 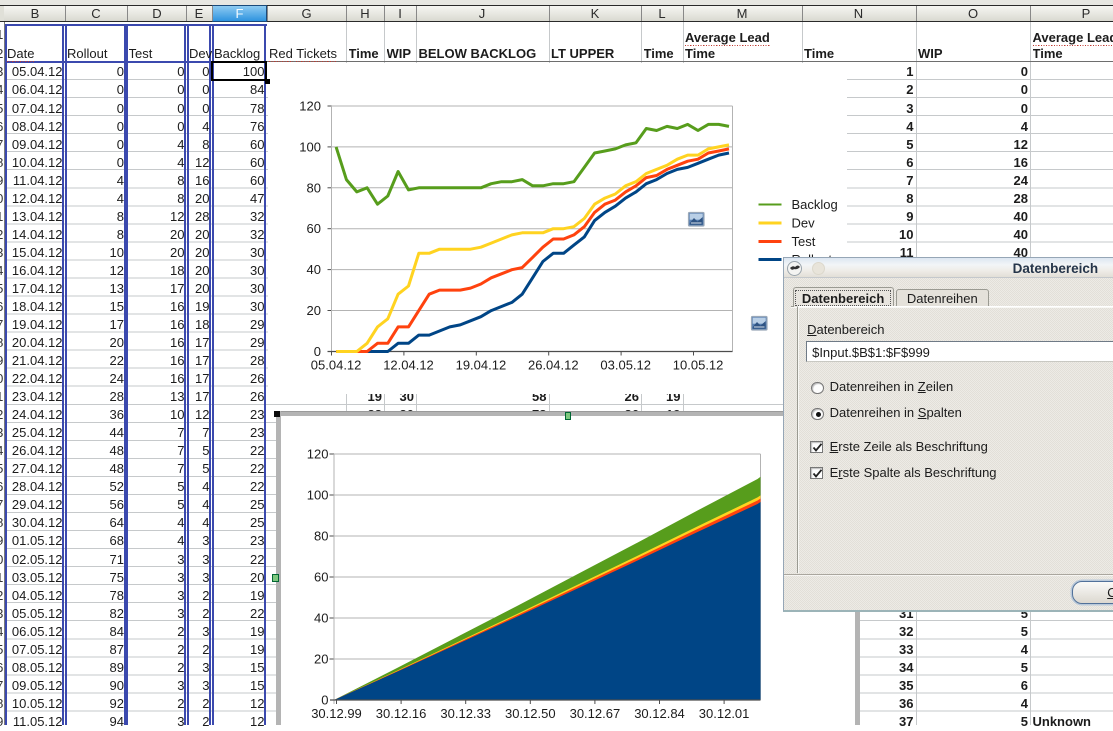 I want to click on svg-text: 30.12.99, so click(x=336, y=713).